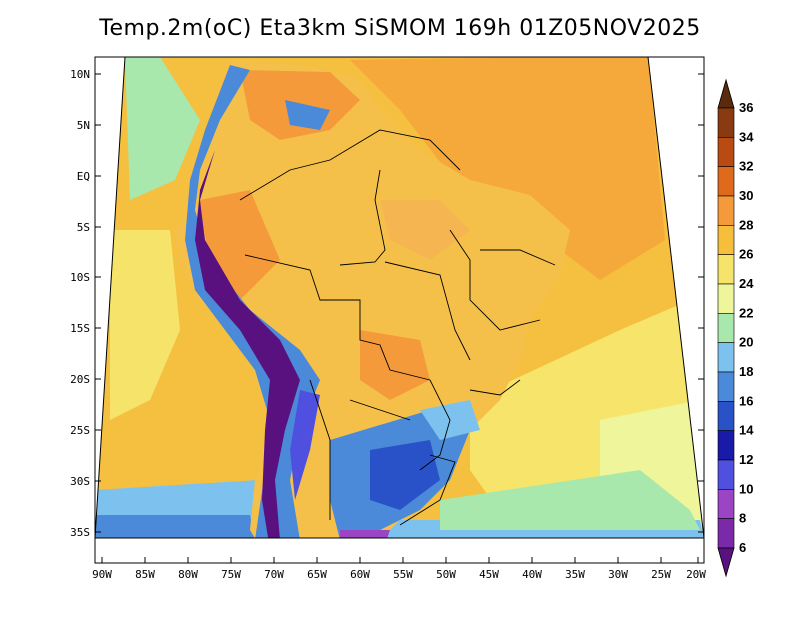 The width and height of the screenshot is (800, 618). I want to click on colorbar-label: 10, so click(746, 488).